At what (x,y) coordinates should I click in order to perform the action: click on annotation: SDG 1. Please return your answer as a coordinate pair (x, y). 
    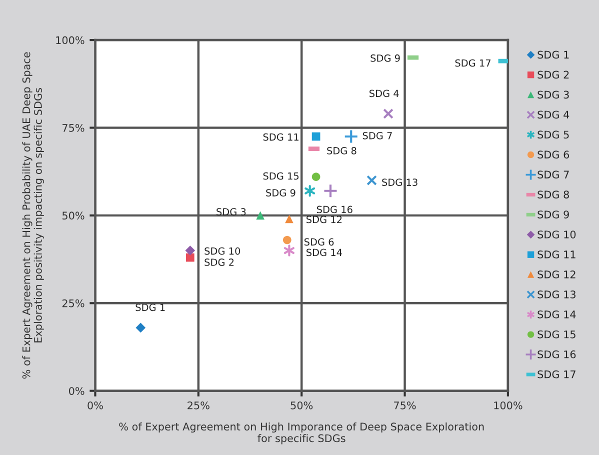
    Looking at the image, I should click on (150, 308).